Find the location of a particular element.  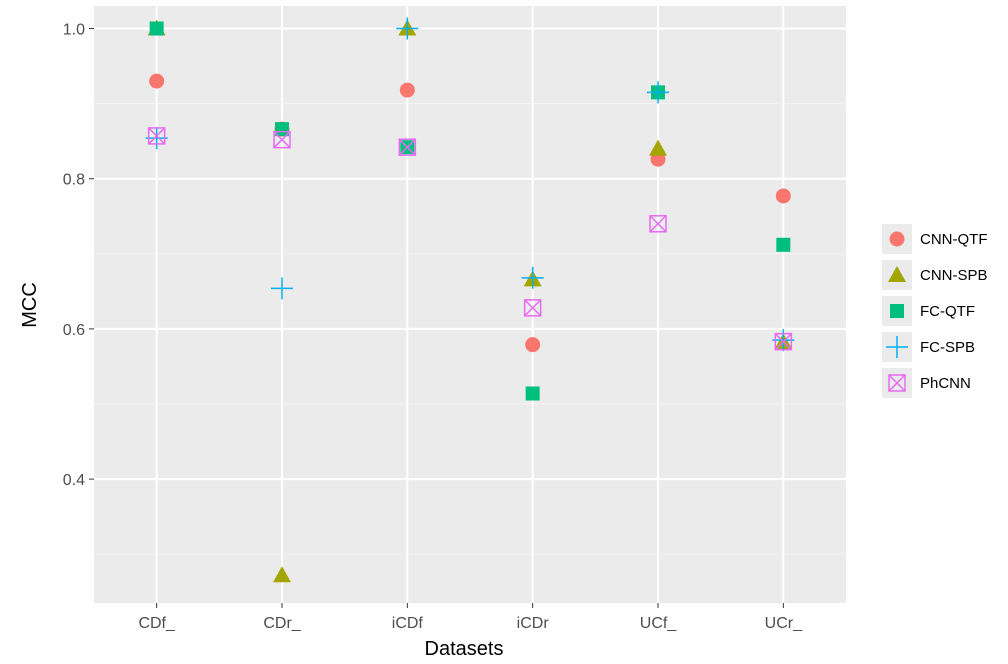

legend-label: FC-QTF is located at coordinates (947, 311).